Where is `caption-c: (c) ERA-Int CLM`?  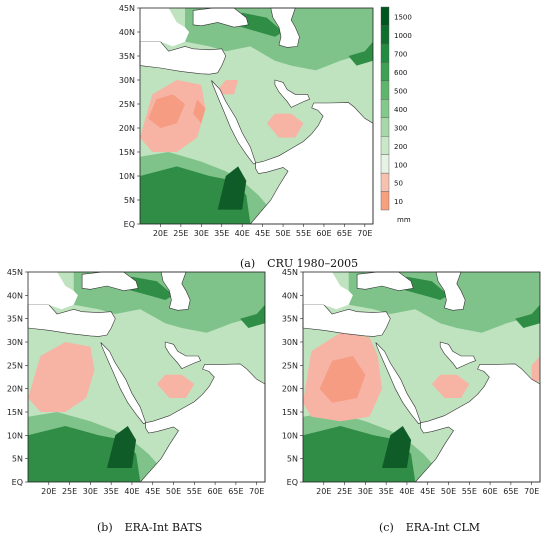
caption-c: (c) ERA-Int CLM is located at coordinates (426, 521).